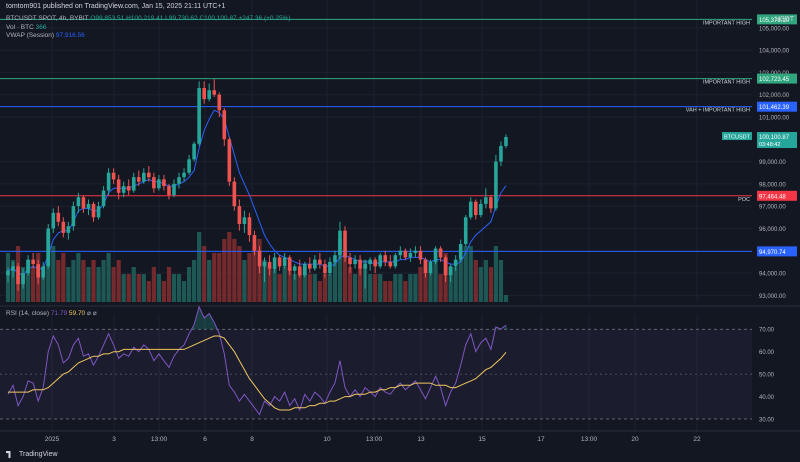  What do you see at coordinates (205, 439) in the screenshot?
I see `time-tick-label: 6` at bounding box center [205, 439].